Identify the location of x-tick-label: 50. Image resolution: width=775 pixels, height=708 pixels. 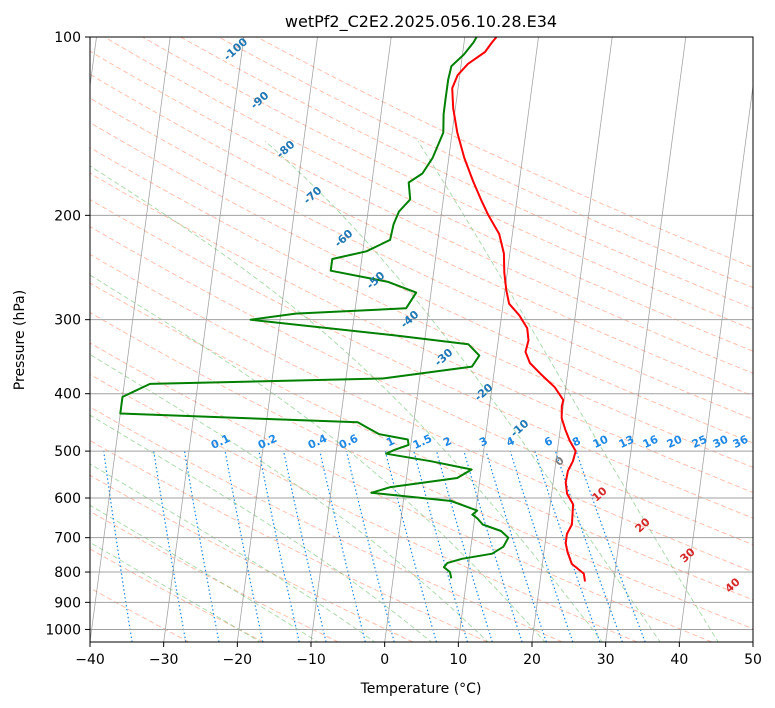
(753, 660).